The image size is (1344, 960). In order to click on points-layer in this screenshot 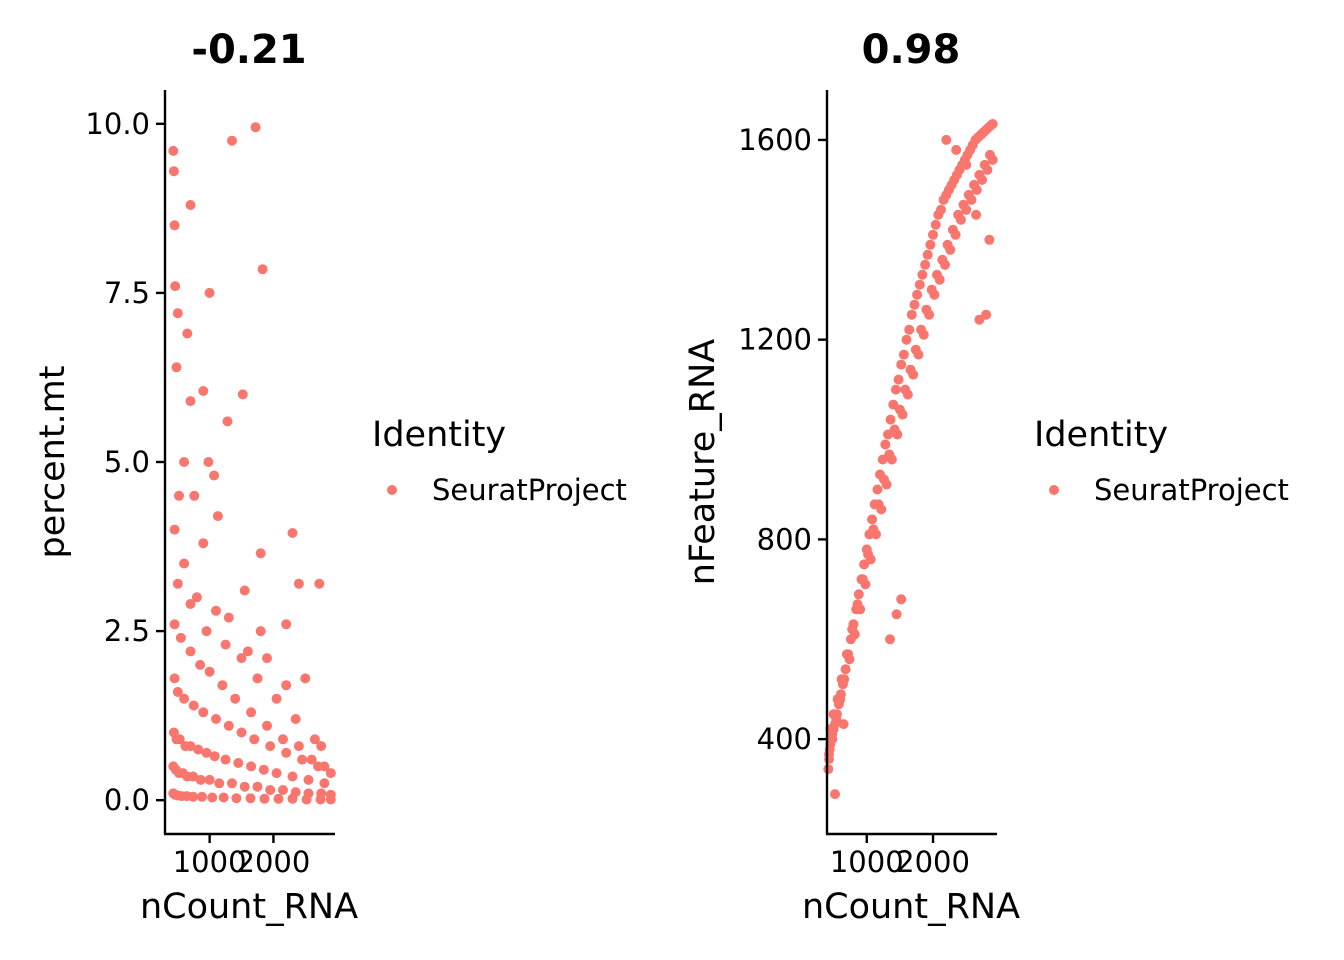, I will do `click(252, 463)`.